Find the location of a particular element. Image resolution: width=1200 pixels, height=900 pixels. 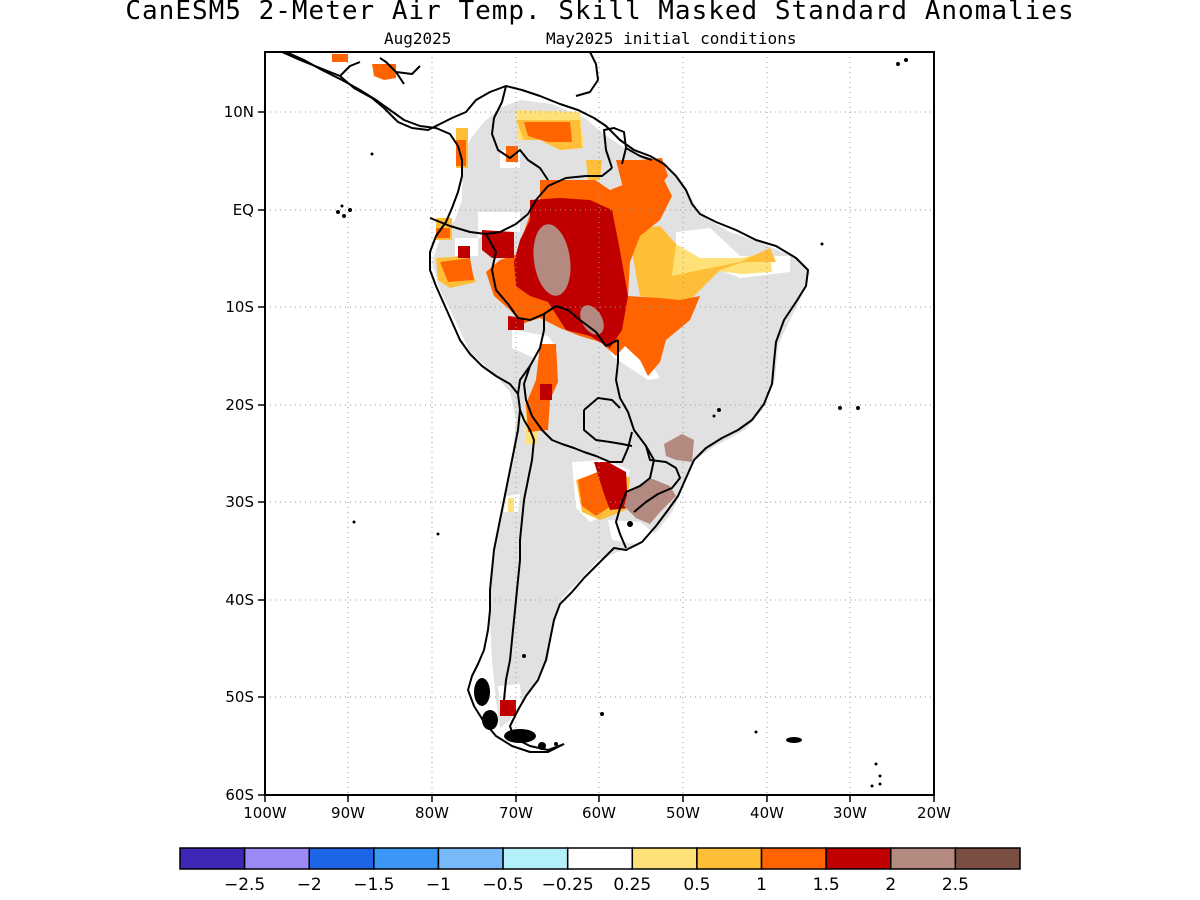

colorbar-label: 2.5 is located at coordinates (955, 885).